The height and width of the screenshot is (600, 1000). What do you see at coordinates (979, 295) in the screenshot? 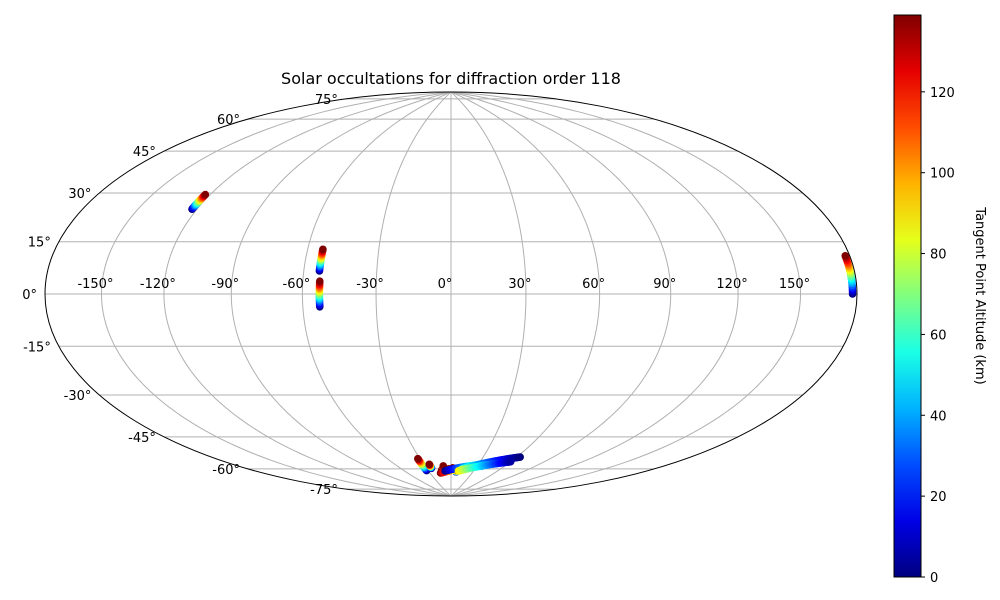
I see `colorbar-label: Tangent Point Altitude (km)` at bounding box center [979, 295].